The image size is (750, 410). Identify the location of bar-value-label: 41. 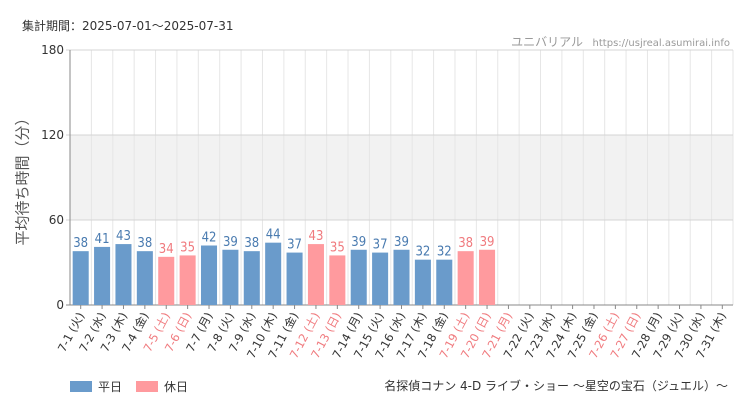
(102, 239).